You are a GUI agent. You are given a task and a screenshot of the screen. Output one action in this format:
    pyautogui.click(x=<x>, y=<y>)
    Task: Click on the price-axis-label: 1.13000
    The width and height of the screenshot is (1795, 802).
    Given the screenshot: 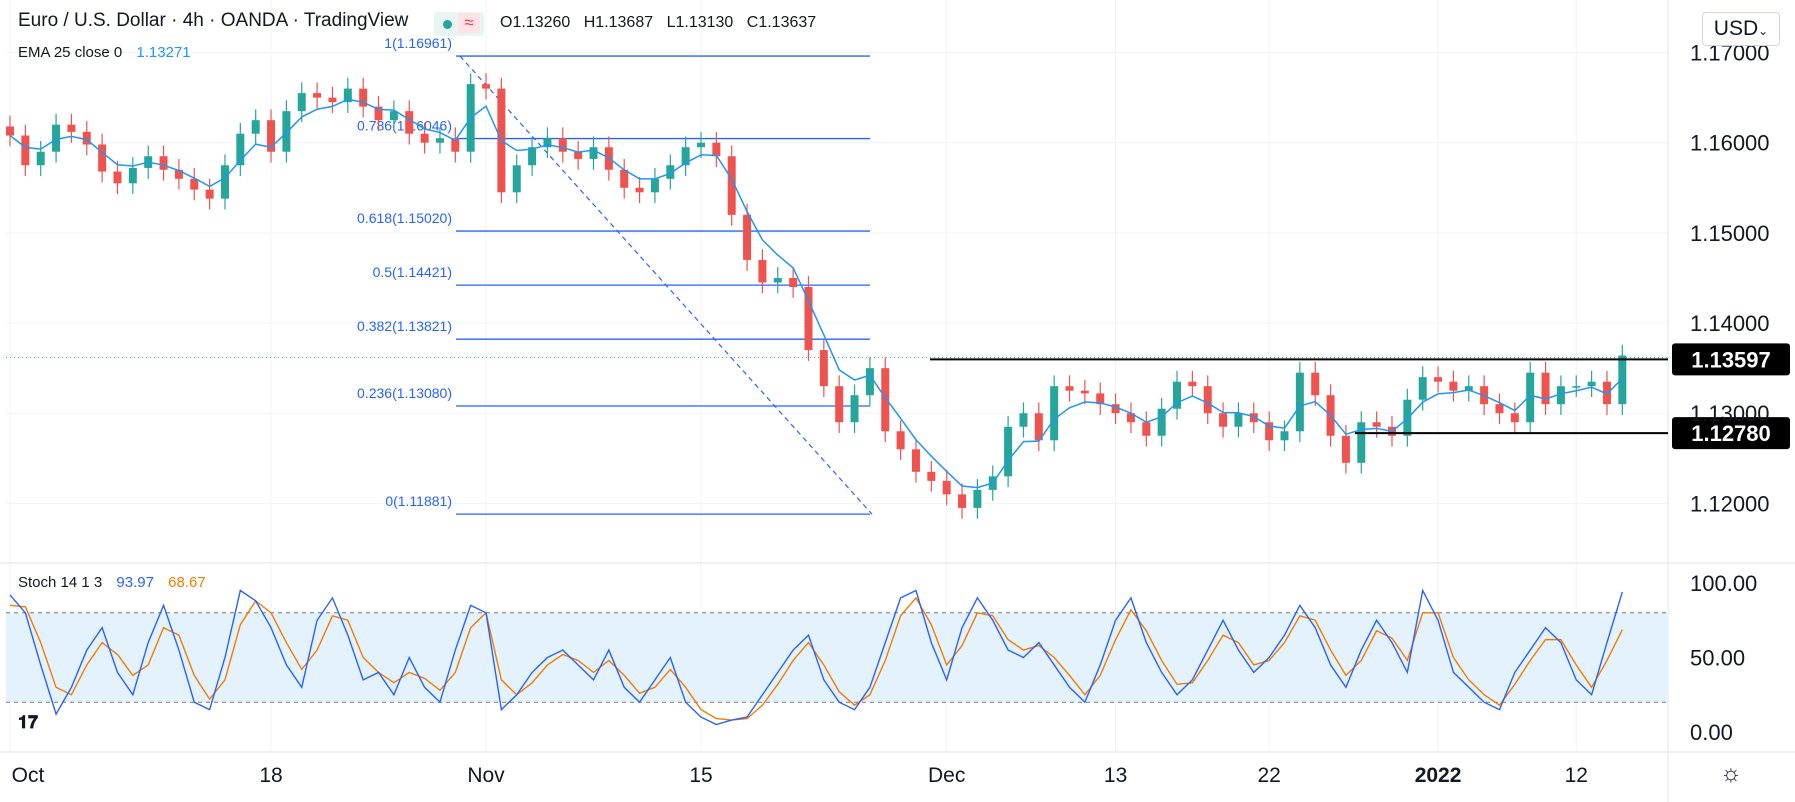 What is the action you would take?
    pyautogui.click(x=1730, y=413)
    